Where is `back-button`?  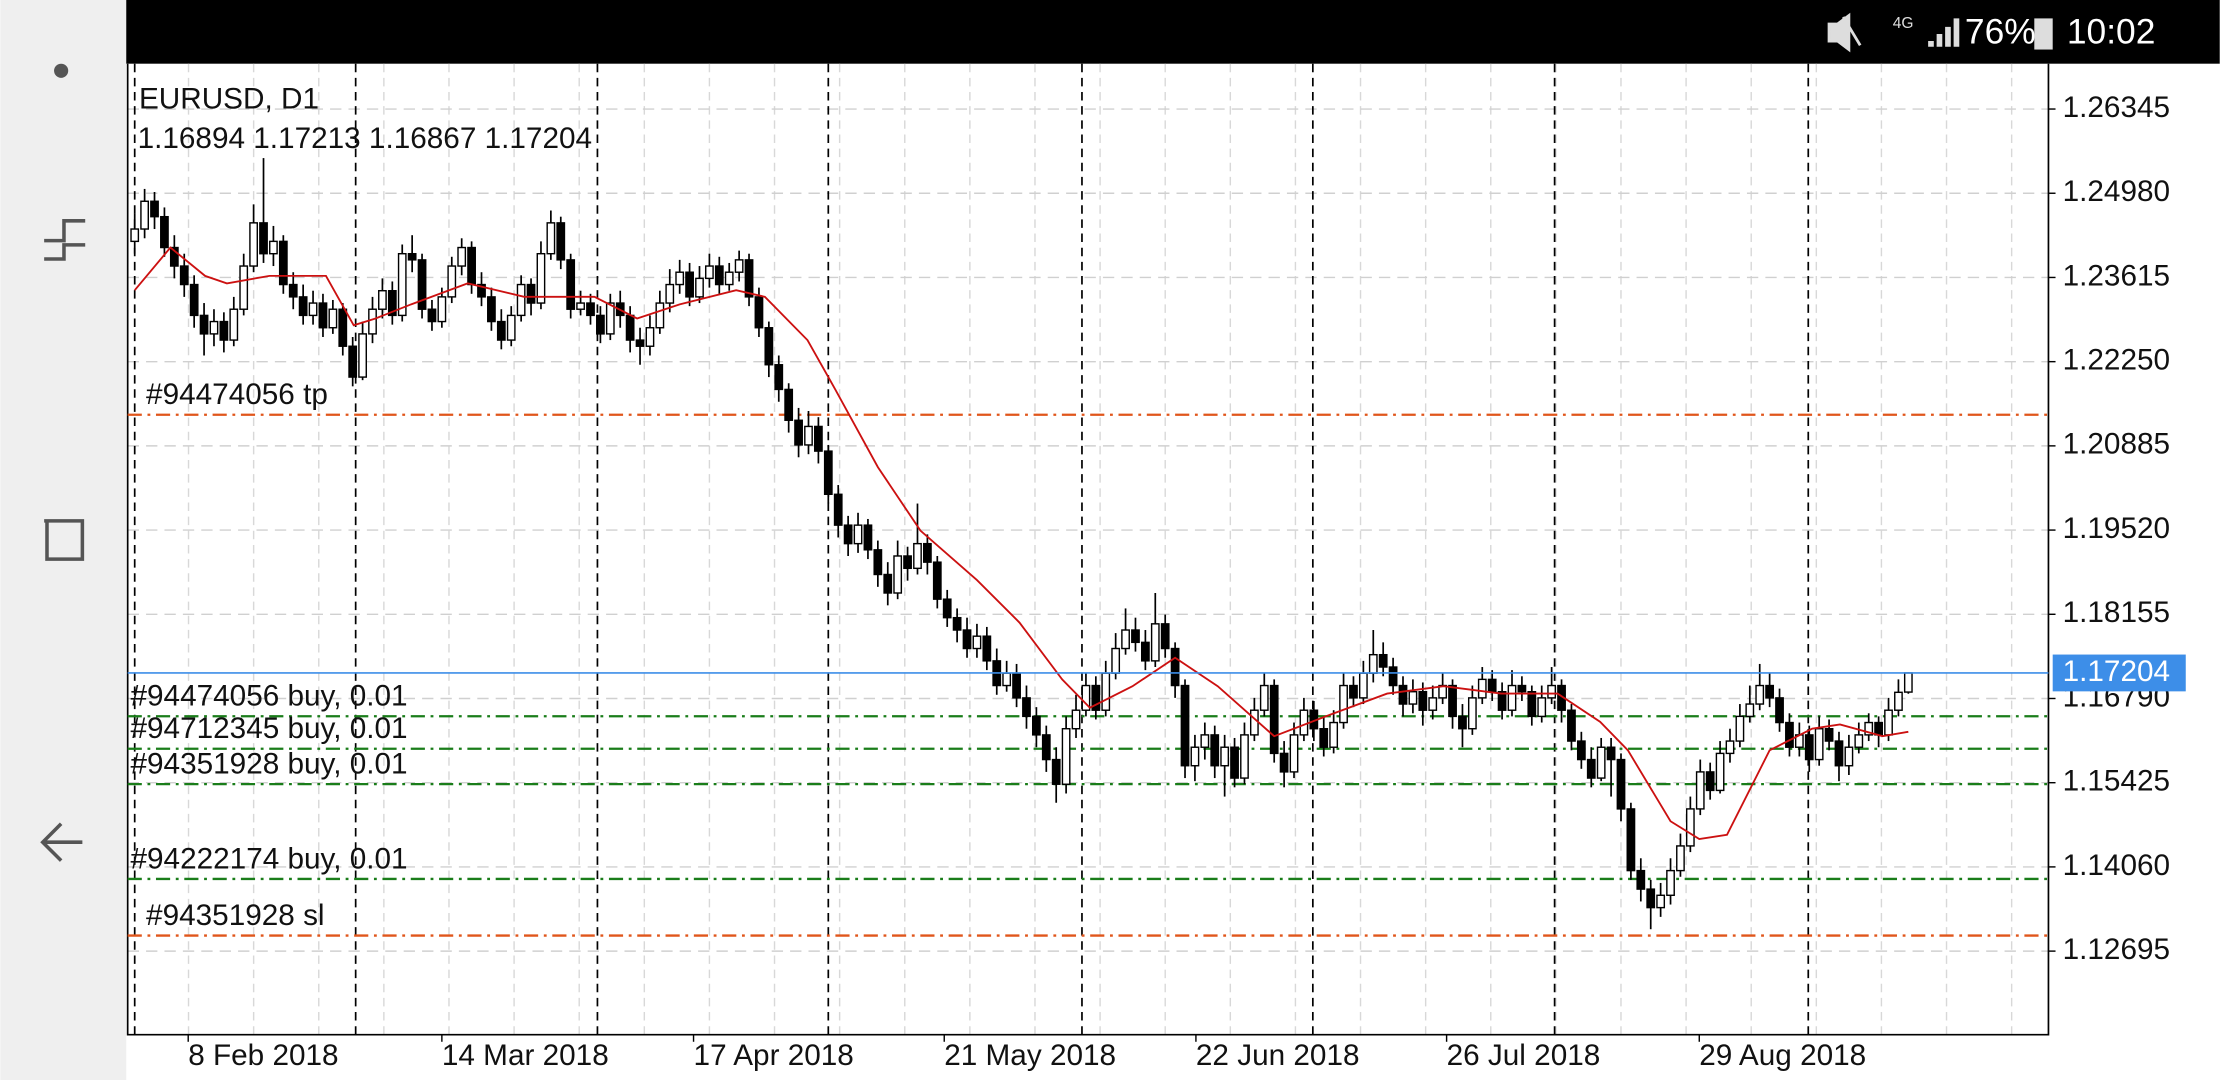
back-button is located at coordinates (61, 842).